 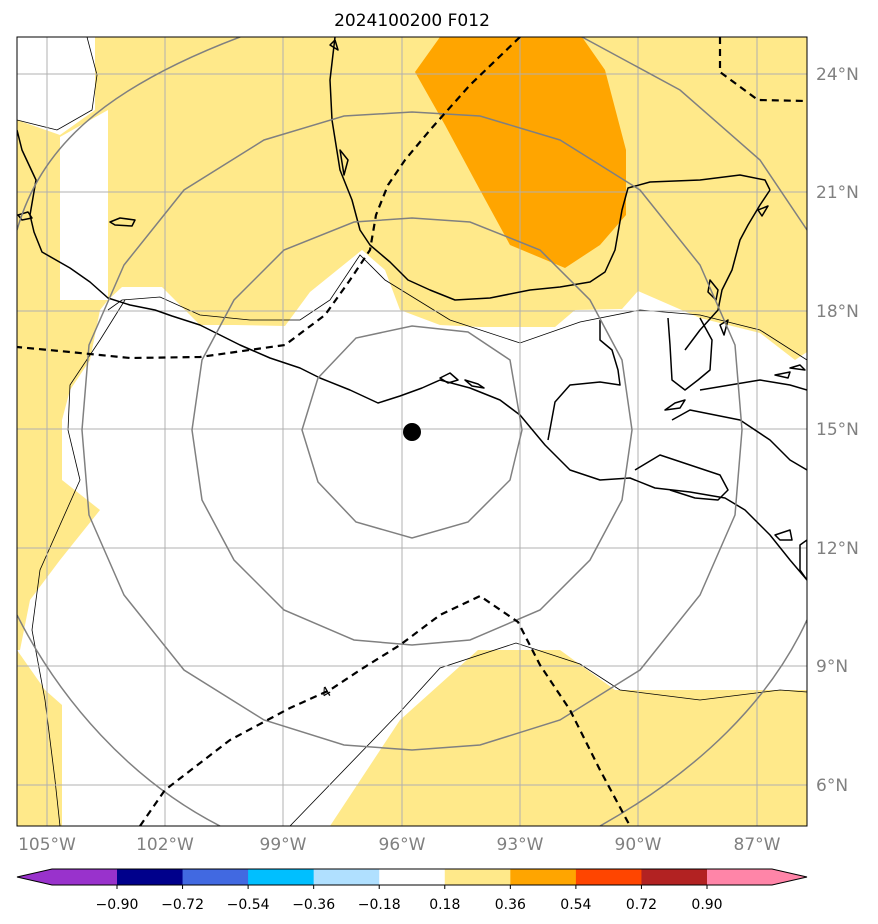 I want to click on shaded-field-0.18-0.36-northwest, so click(x=62, y=87).